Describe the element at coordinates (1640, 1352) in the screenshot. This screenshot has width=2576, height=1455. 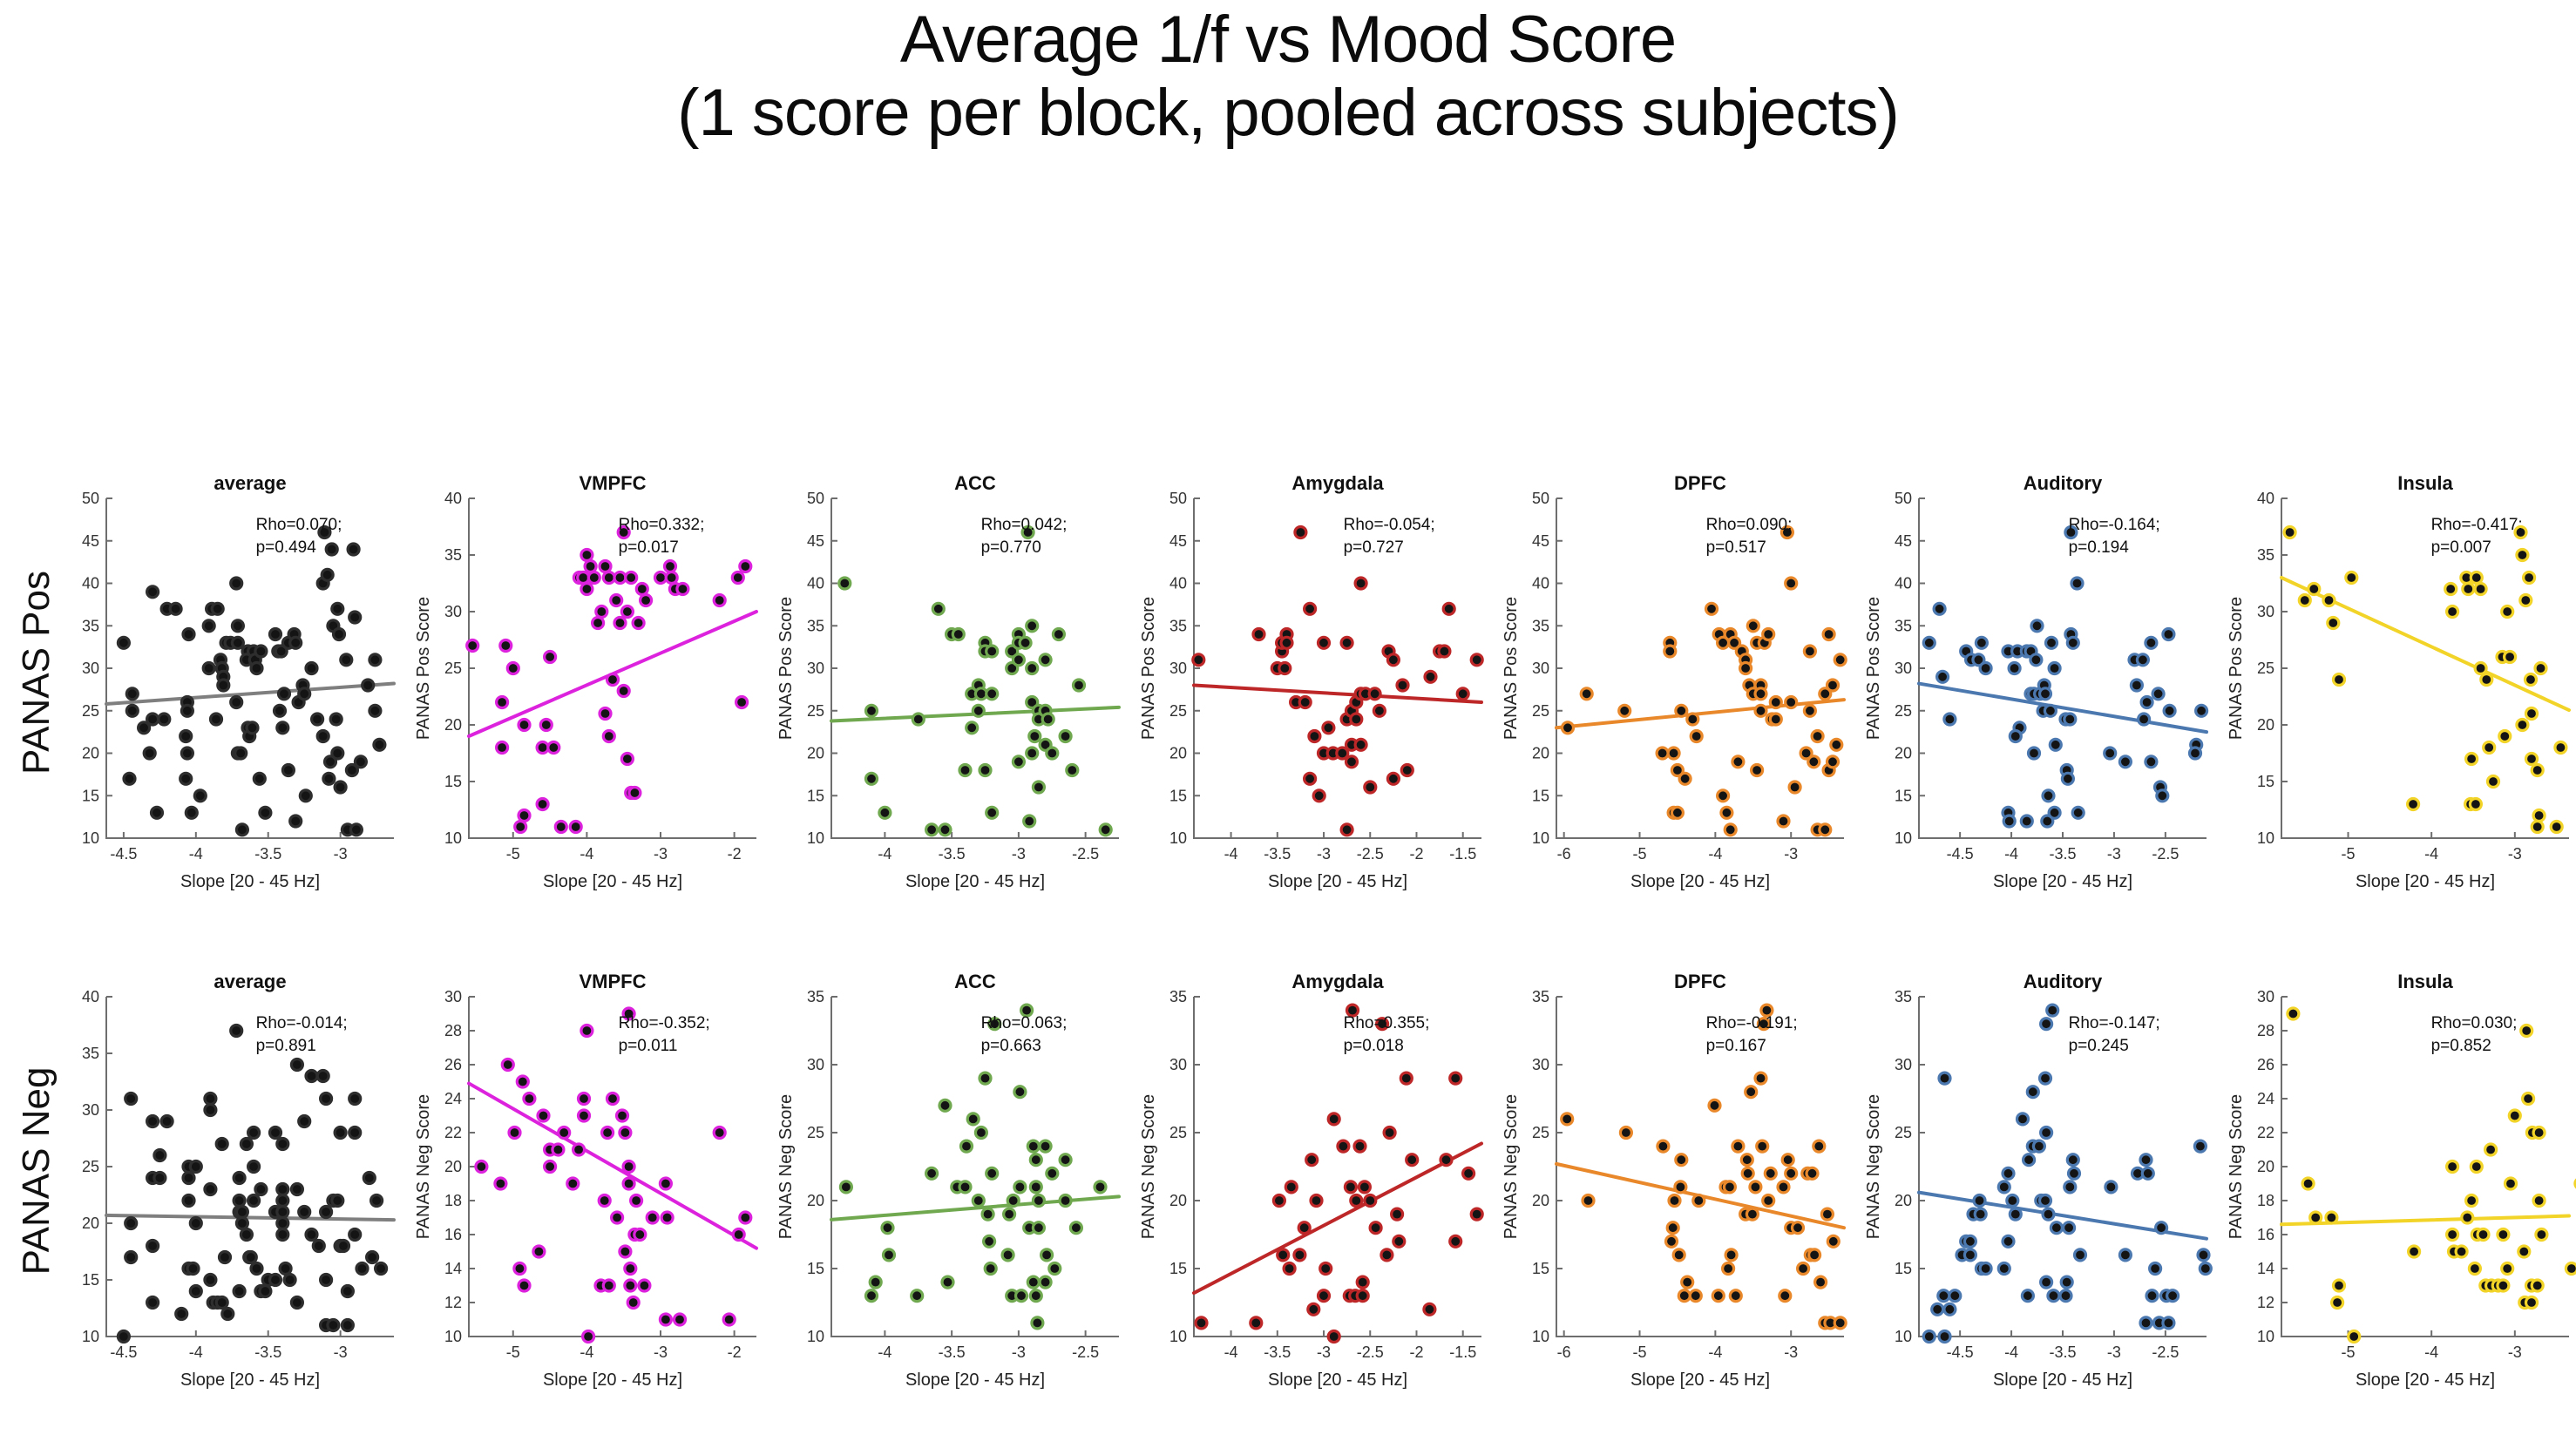
I see `x-tick-label: -5` at that location.